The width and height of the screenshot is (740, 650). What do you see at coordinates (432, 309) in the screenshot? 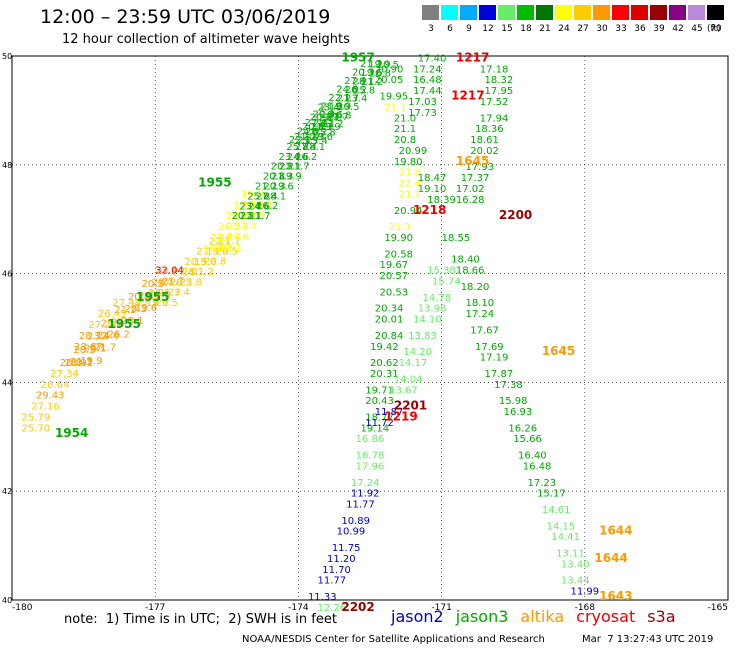
I see `wave-height-label: 13.98` at bounding box center [432, 309].